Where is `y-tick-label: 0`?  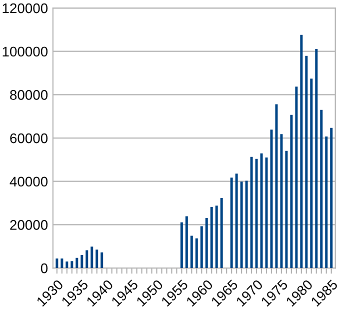
y-tick-label: 0 is located at coordinates (44, 268).